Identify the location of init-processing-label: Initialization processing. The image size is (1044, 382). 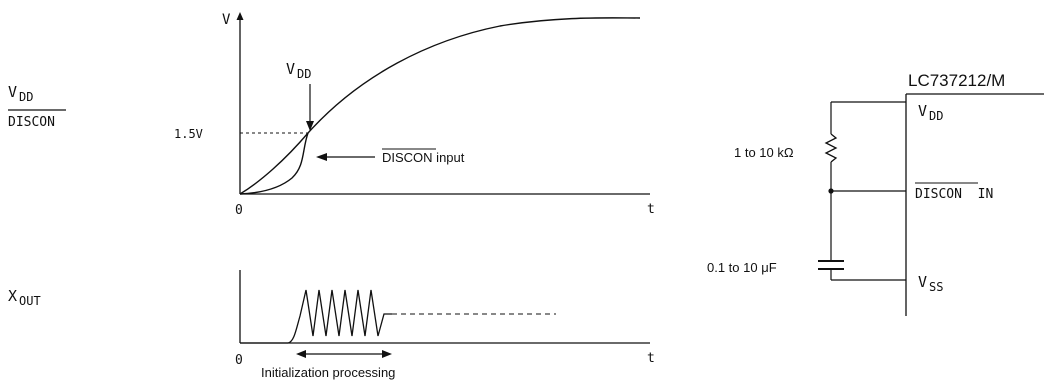
(328, 372).